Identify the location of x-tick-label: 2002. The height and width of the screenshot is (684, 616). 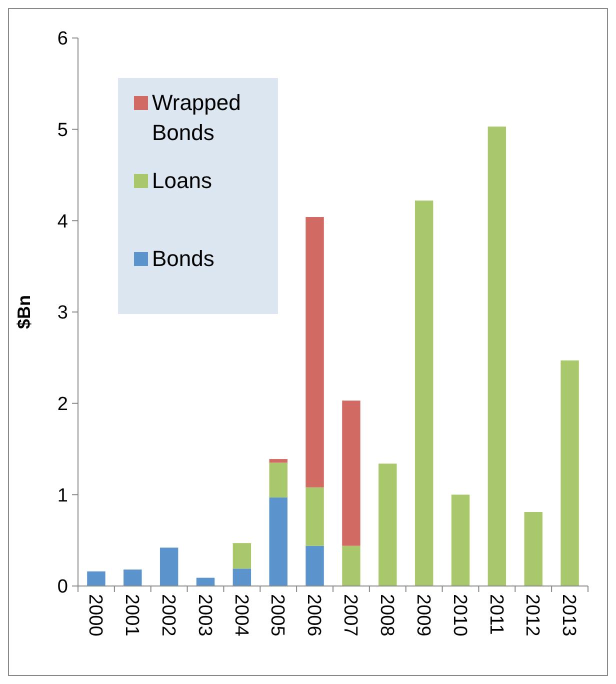
(167, 615).